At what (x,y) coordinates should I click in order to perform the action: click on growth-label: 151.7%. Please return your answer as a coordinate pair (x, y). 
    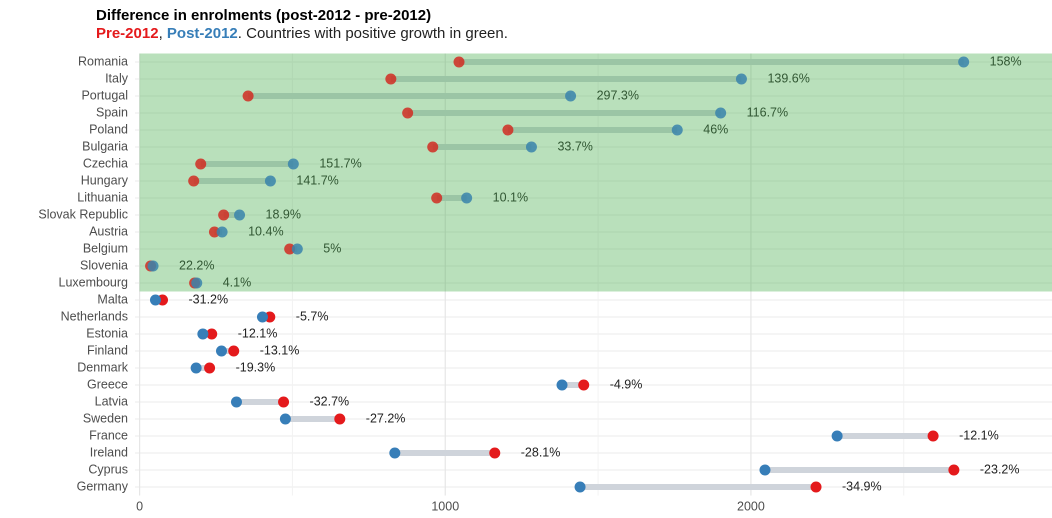
    Looking at the image, I should click on (340, 163).